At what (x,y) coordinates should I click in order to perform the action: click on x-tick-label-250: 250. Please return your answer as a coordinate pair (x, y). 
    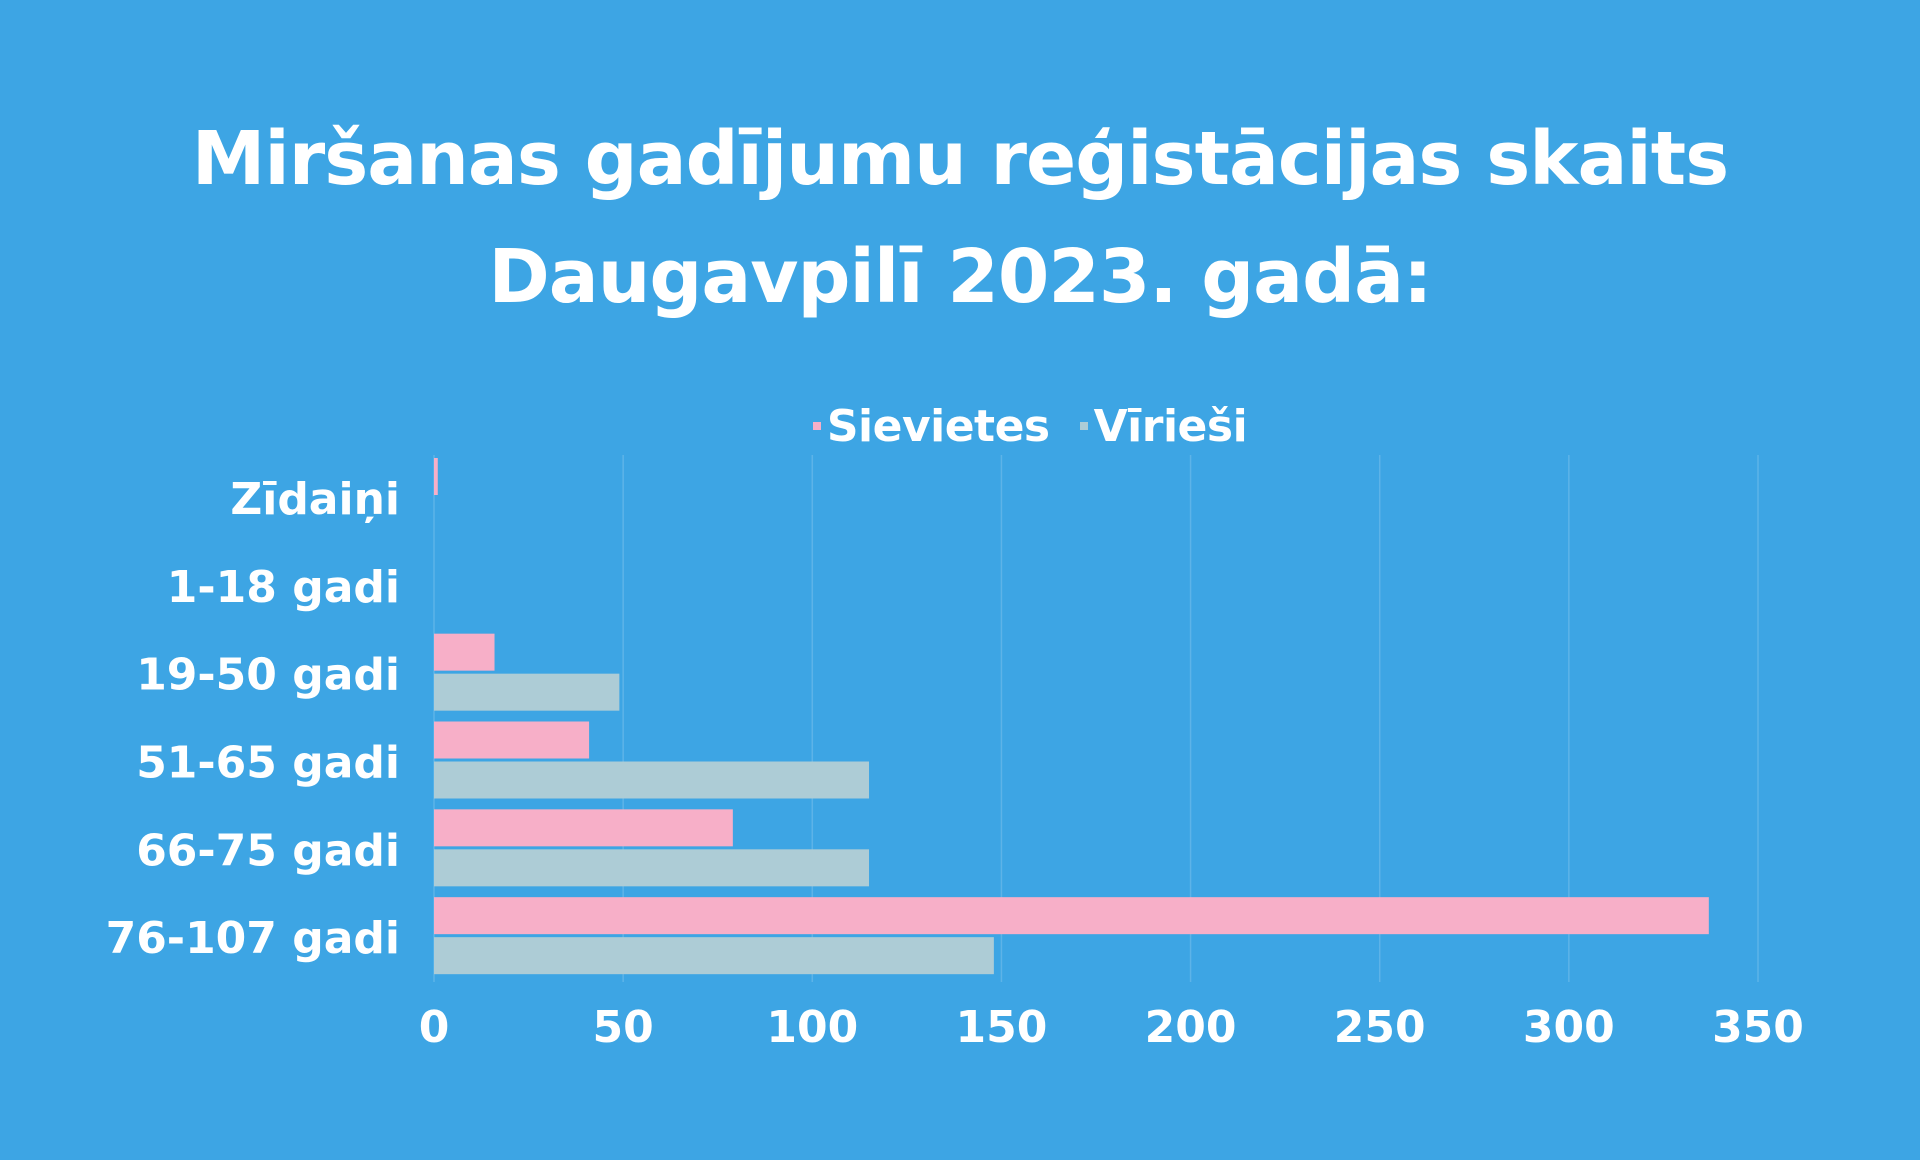
    Looking at the image, I should click on (1380, 1027).